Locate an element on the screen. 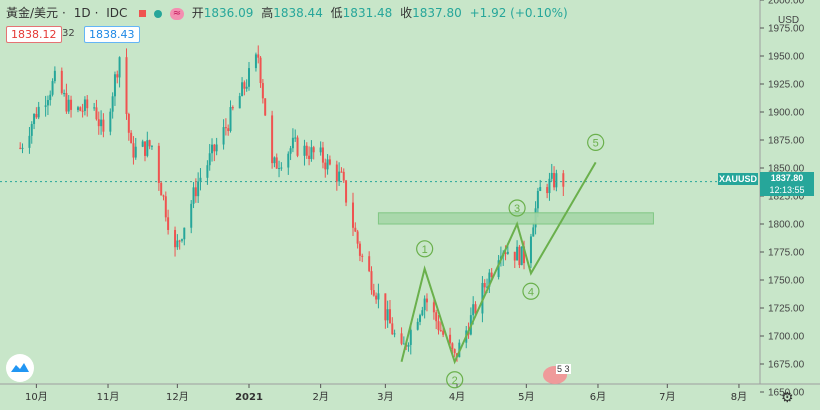 The height and width of the screenshot is (410, 820). open-value: 1836.09 is located at coordinates (228, 13).